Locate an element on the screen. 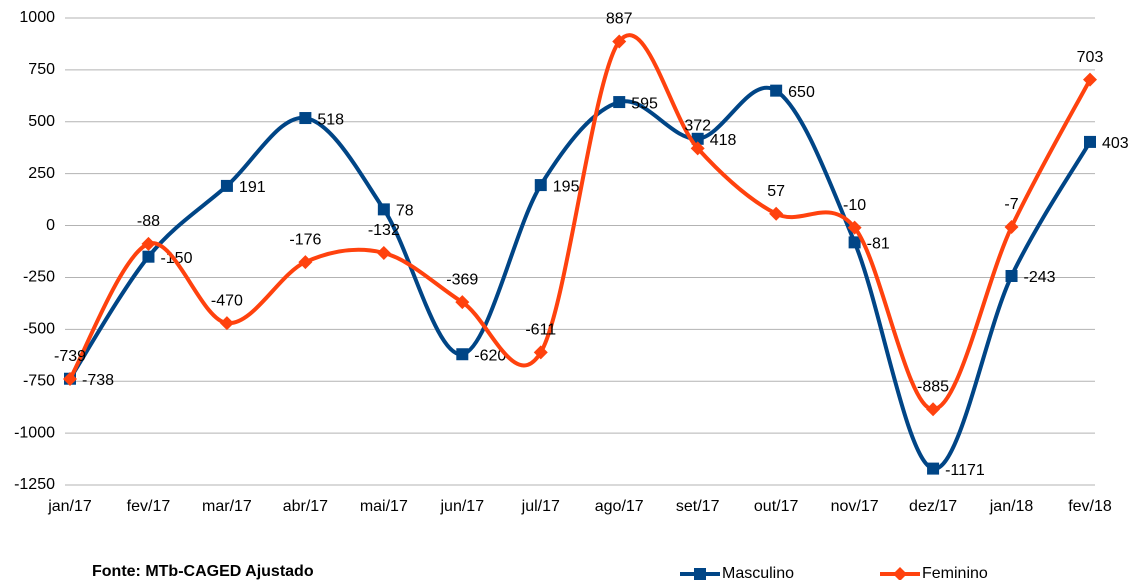 This screenshot has width=1143, height=580. y-tick-label: -1000 is located at coordinates (34, 432).